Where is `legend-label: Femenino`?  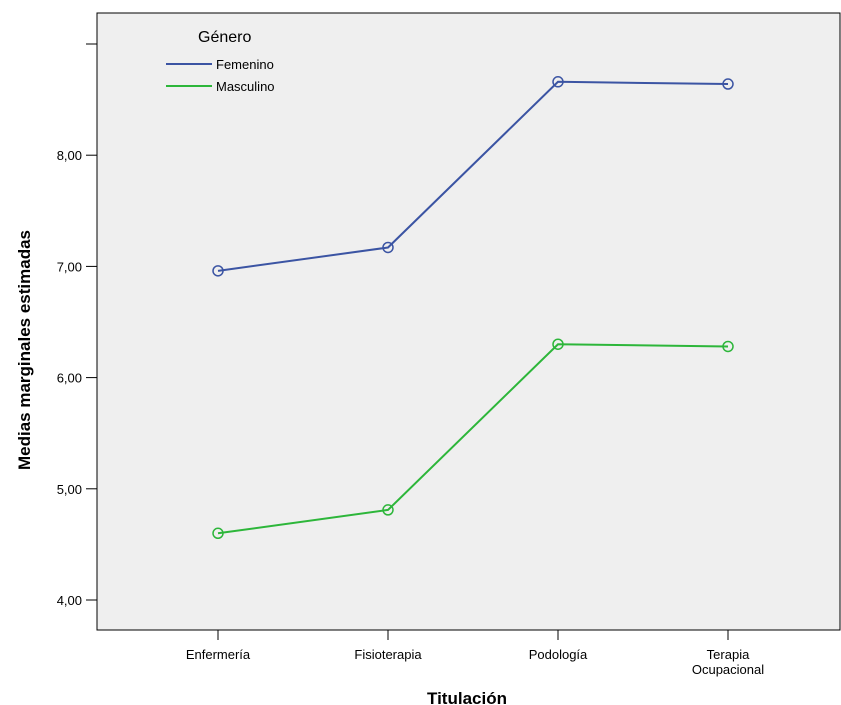
legend-label: Femenino is located at coordinates (245, 64).